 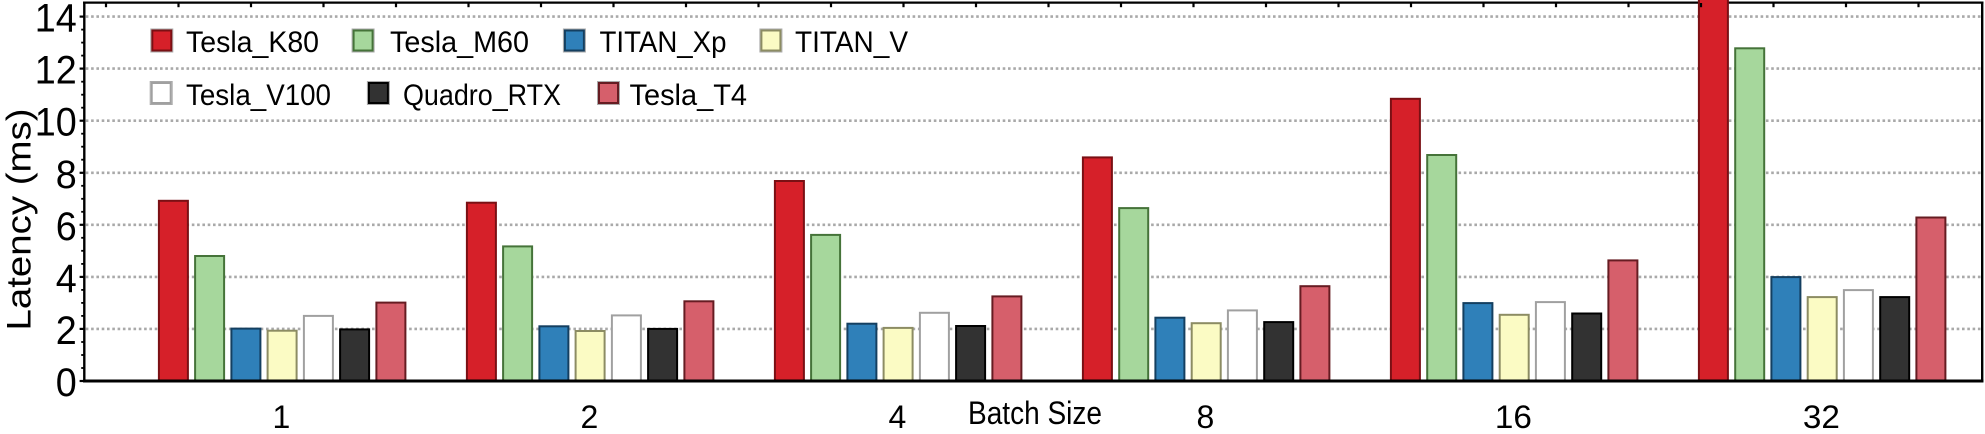 I want to click on svg-text: 1, so click(x=282, y=414).